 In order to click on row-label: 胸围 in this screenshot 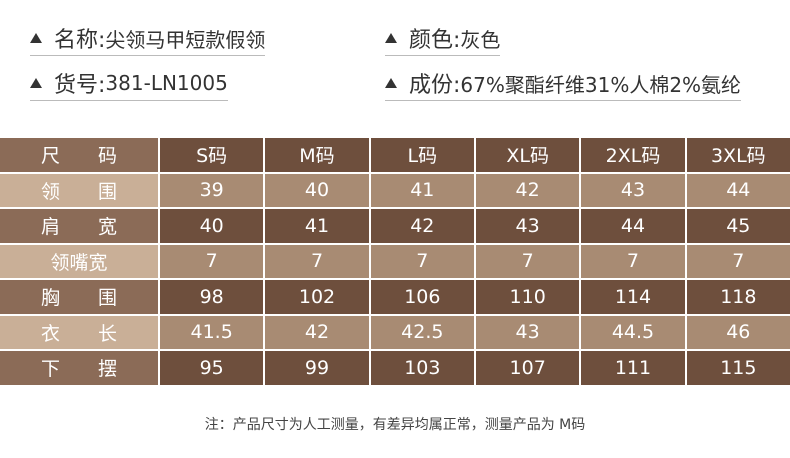, I will do `click(79, 298)`.